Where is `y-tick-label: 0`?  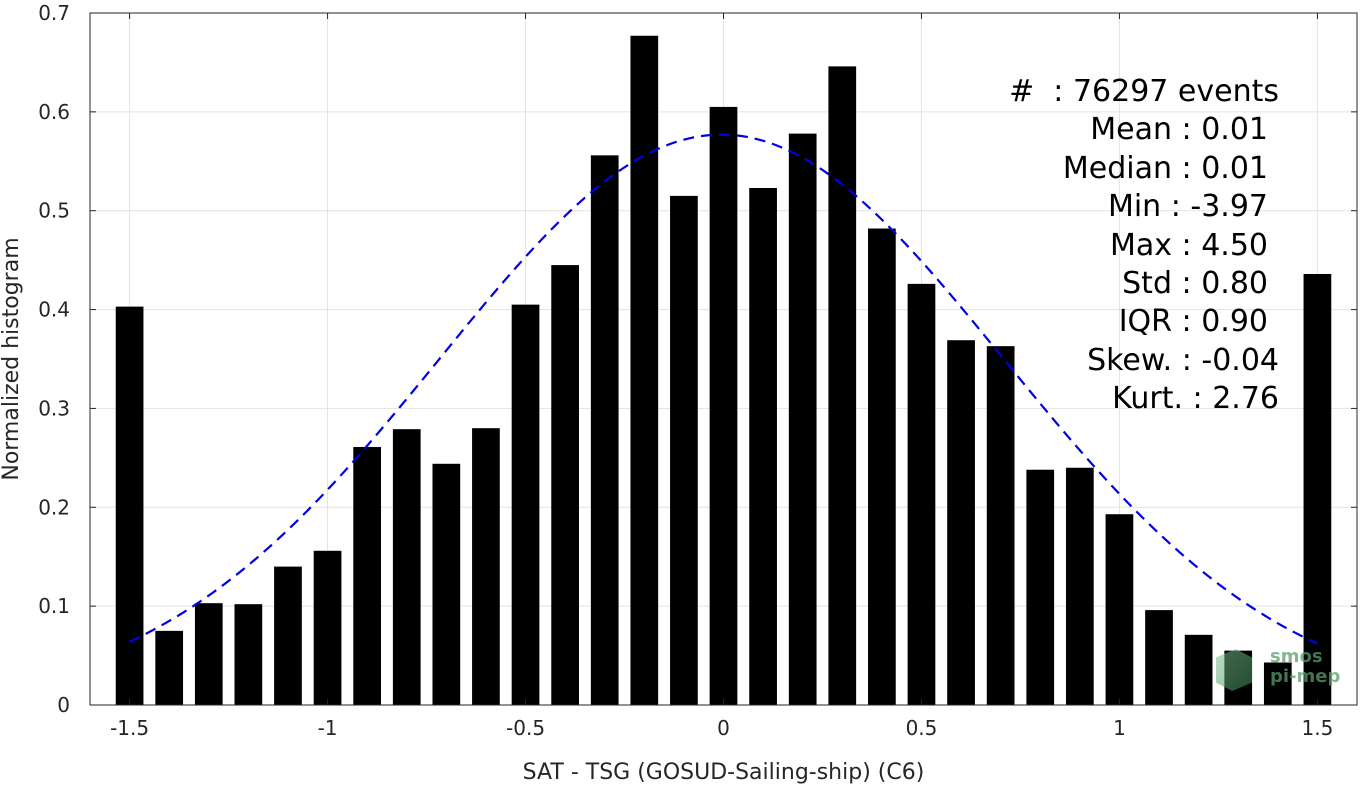
y-tick-label: 0 is located at coordinates (63, 705).